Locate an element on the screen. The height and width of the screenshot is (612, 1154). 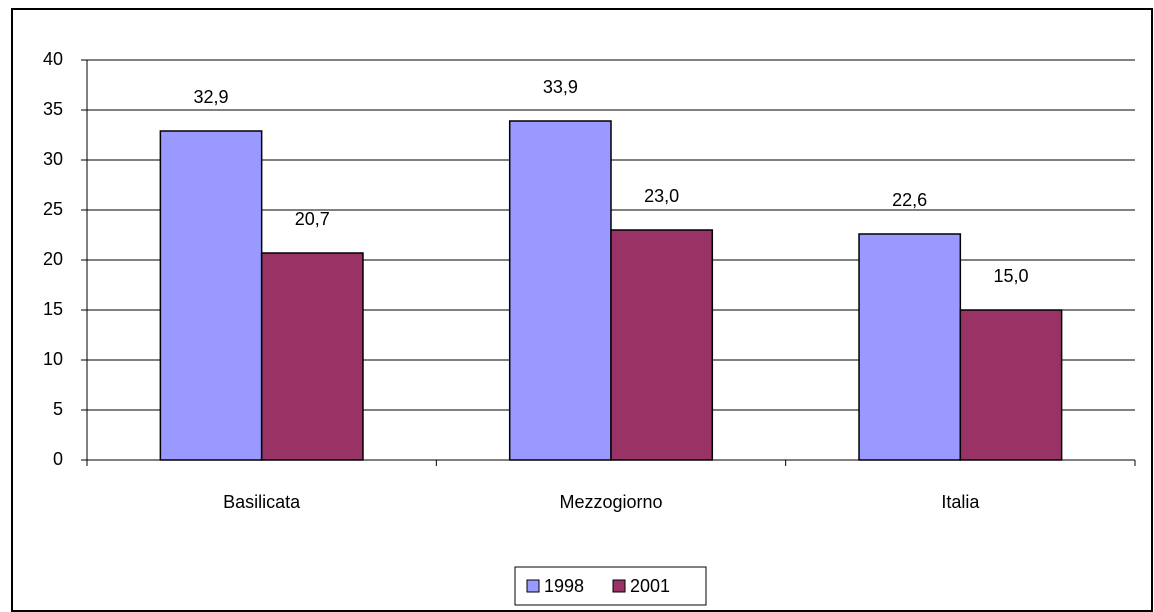
y-tick-label: 20 is located at coordinates (53, 259).